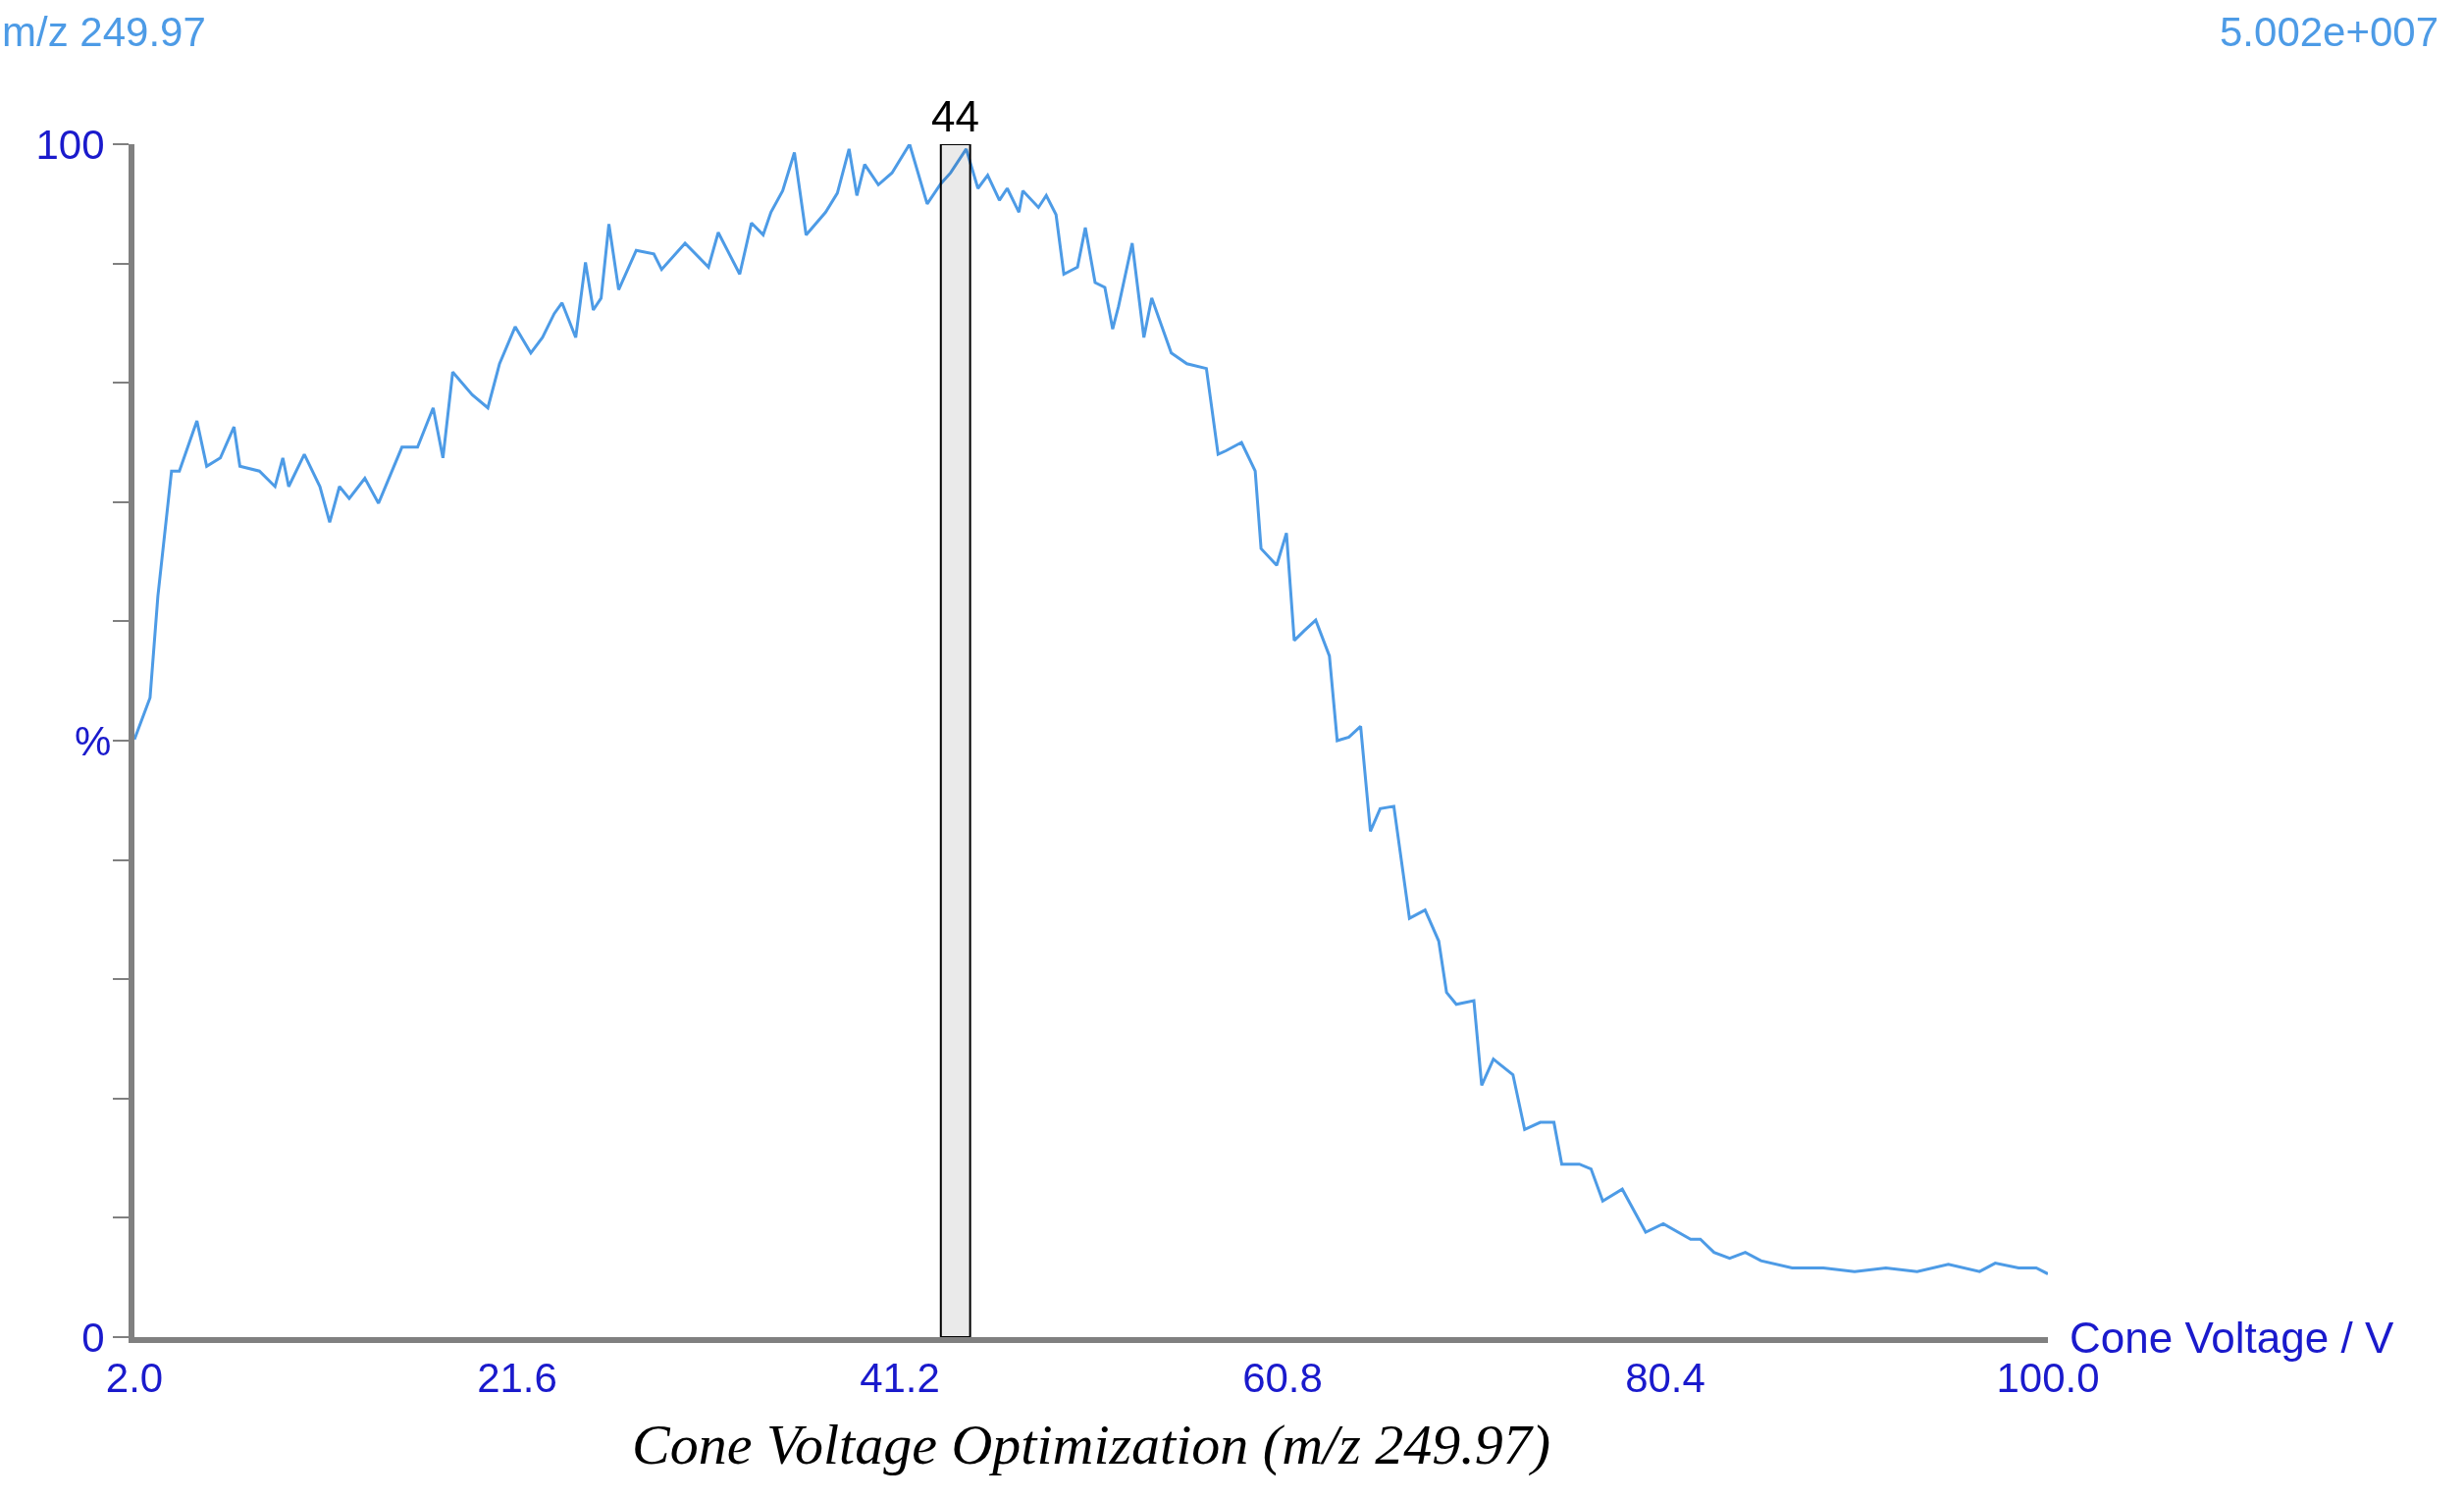 The width and height of the screenshot is (2464, 1498). What do you see at coordinates (93, 741) in the screenshot?
I see `y-axis-title: %` at bounding box center [93, 741].